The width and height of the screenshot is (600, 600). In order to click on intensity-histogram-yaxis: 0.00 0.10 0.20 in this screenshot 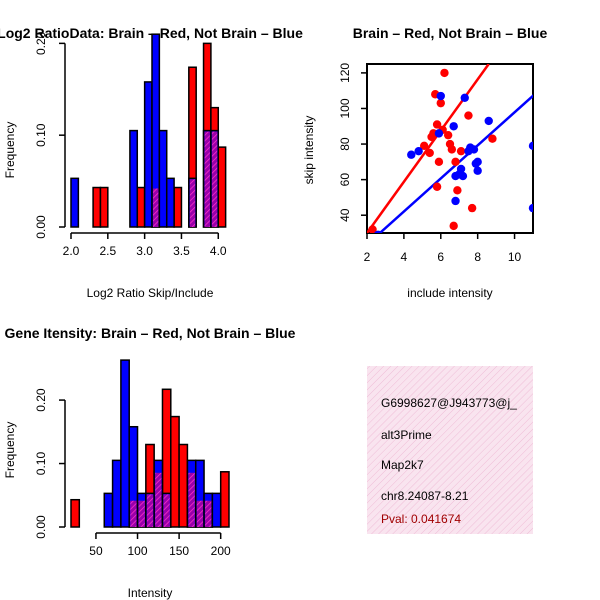, I will do `click(50, 463)`.